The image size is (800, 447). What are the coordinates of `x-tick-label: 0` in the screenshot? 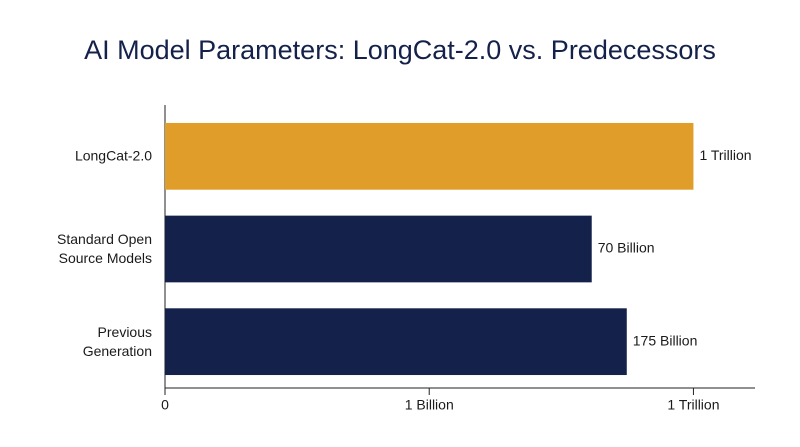 It's located at (165, 405).